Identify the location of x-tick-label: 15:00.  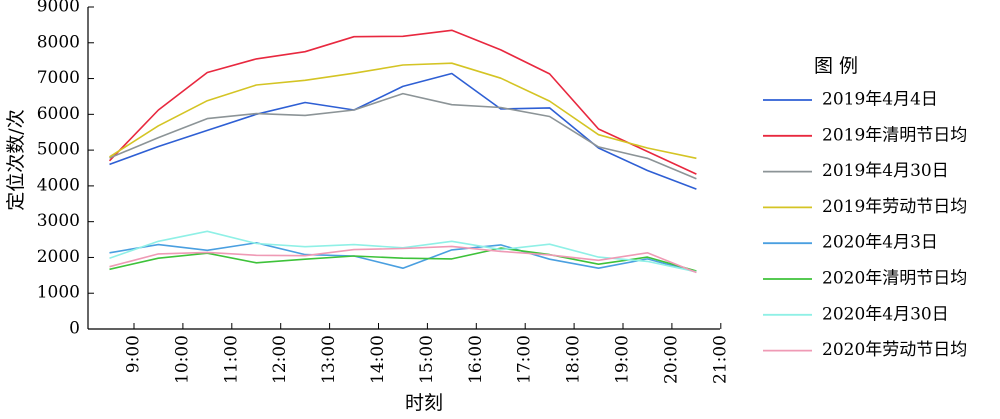
(427, 359).